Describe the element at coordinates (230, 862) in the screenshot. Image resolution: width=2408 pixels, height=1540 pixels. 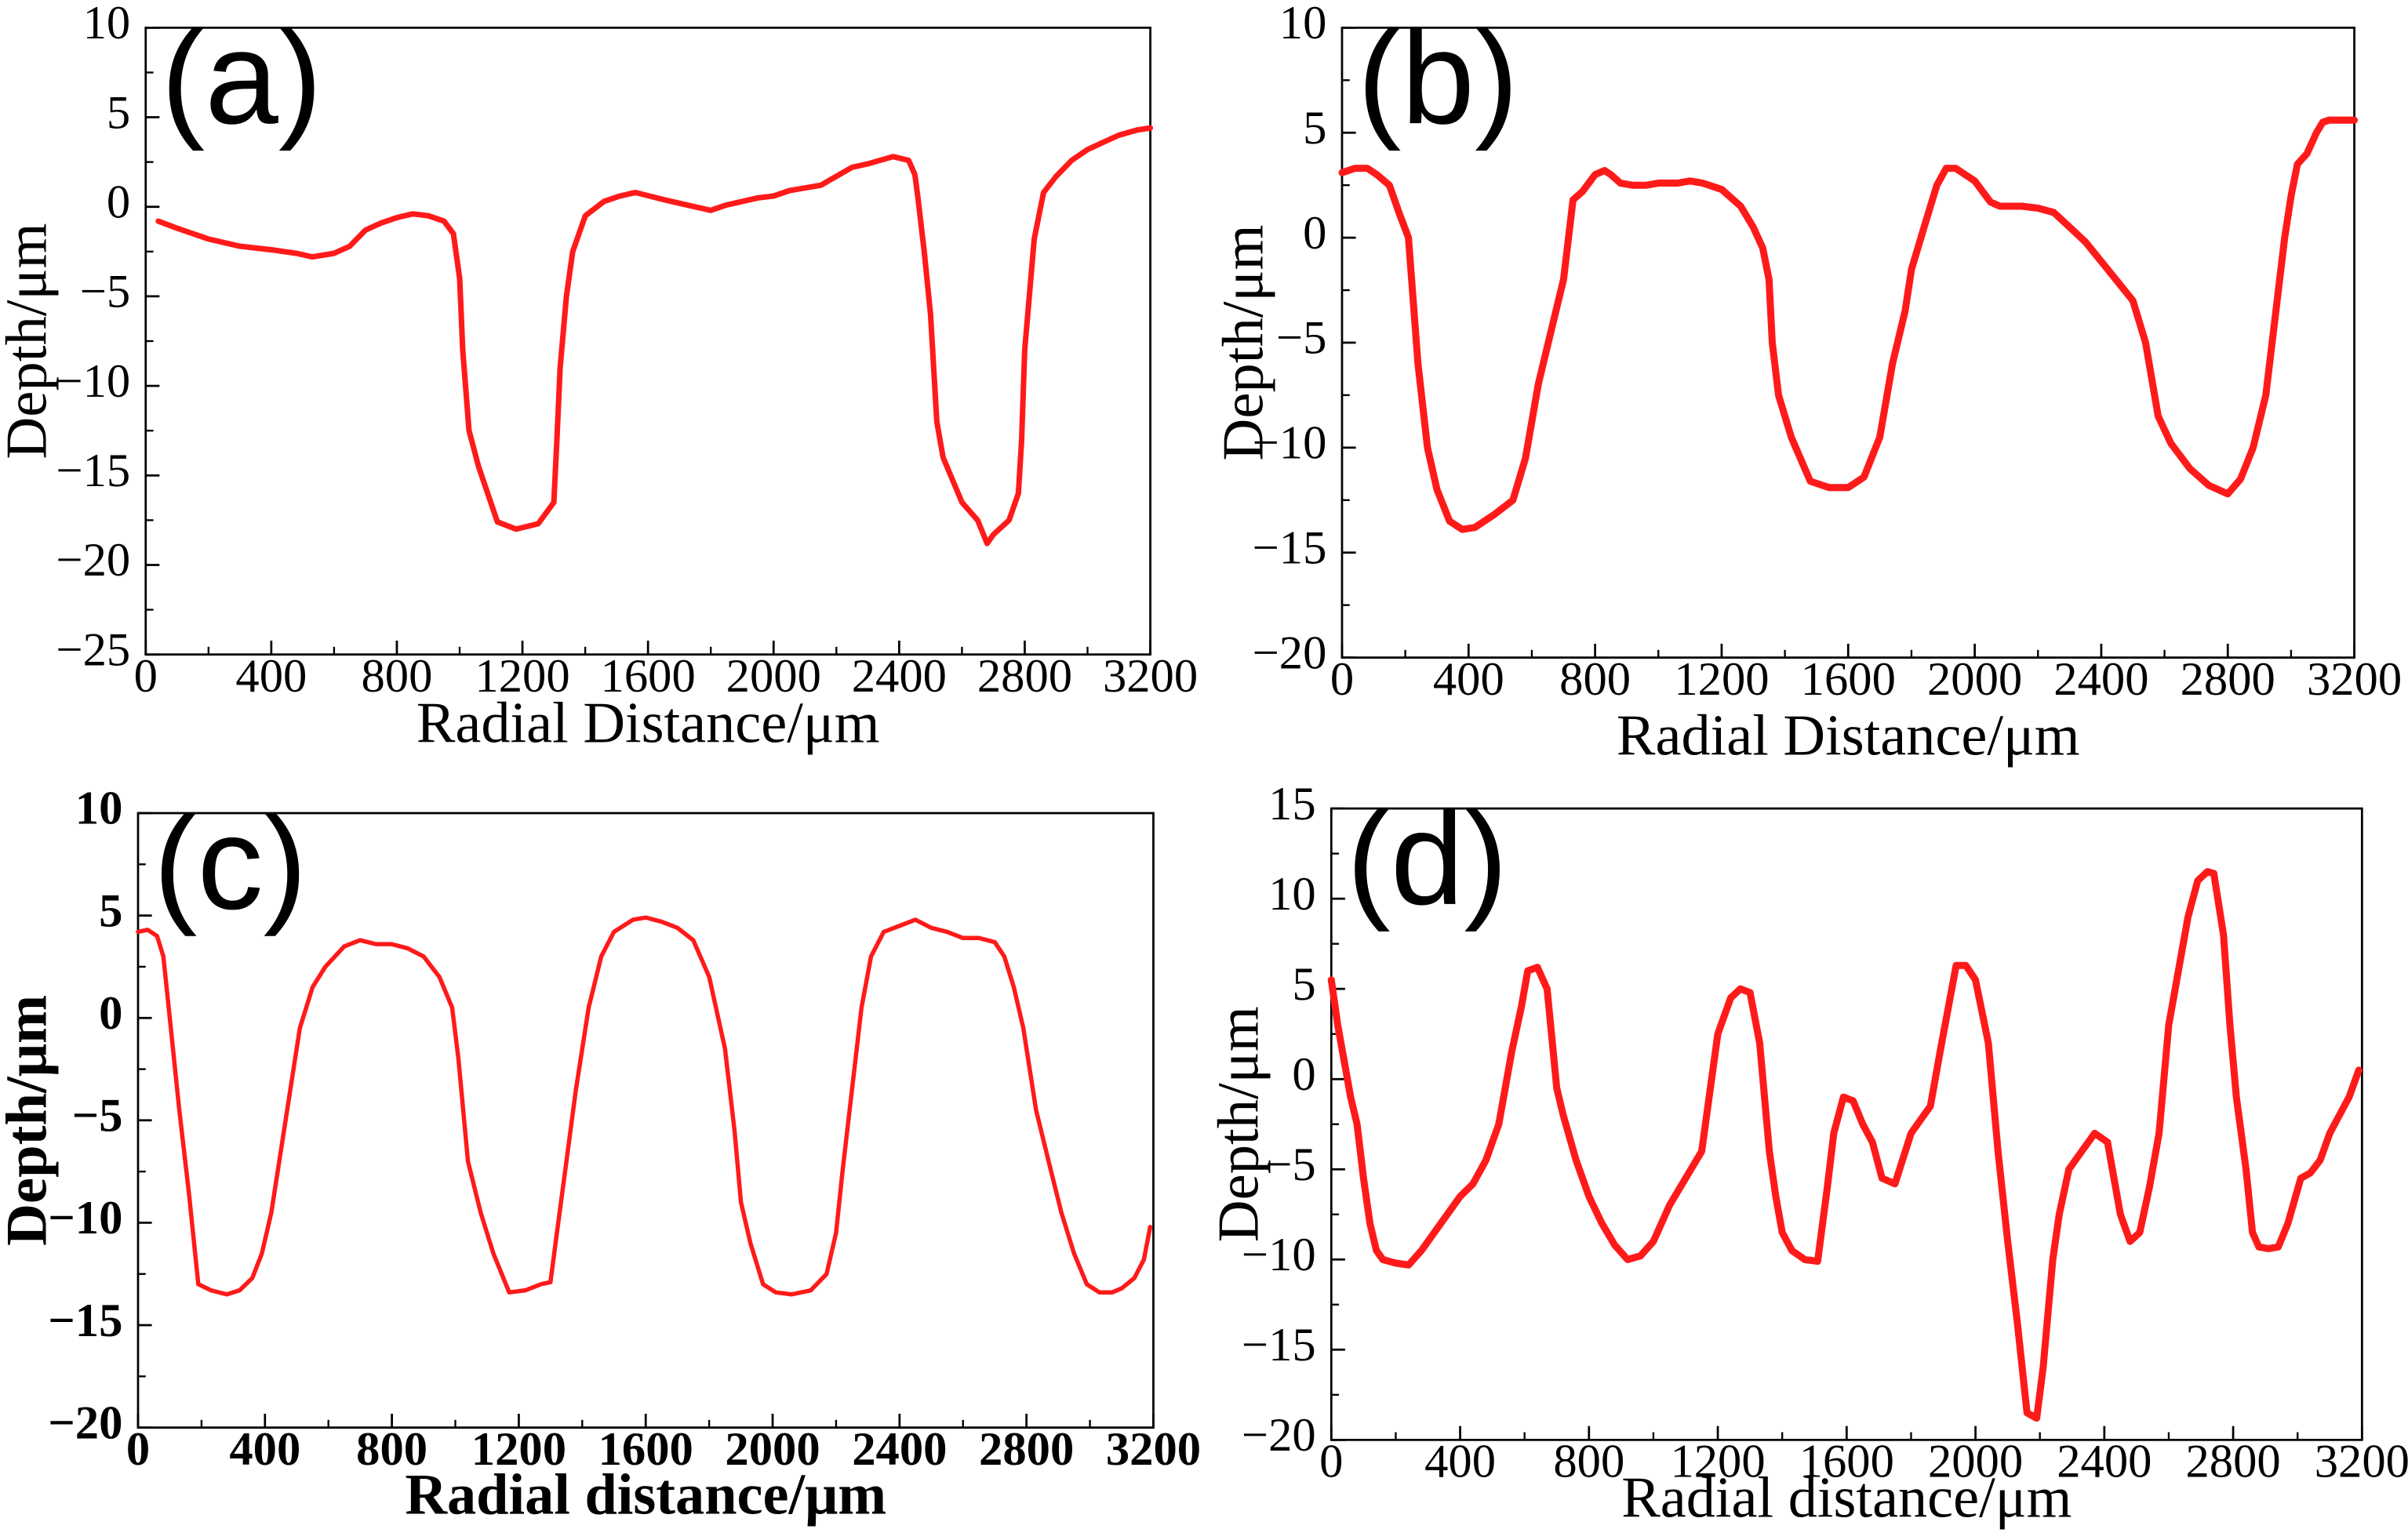
I see `panel-label: (c)` at that location.